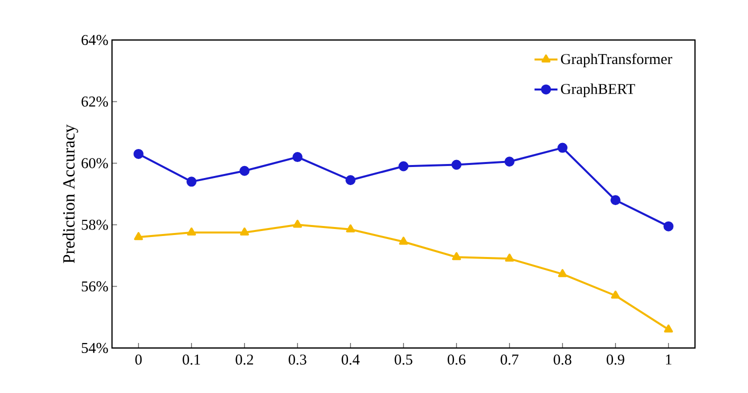 The width and height of the screenshot is (748, 393). What do you see at coordinates (191, 359) in the screenshot?
I see `x-tick-label: 0.1` at bounding box center [191, 359].